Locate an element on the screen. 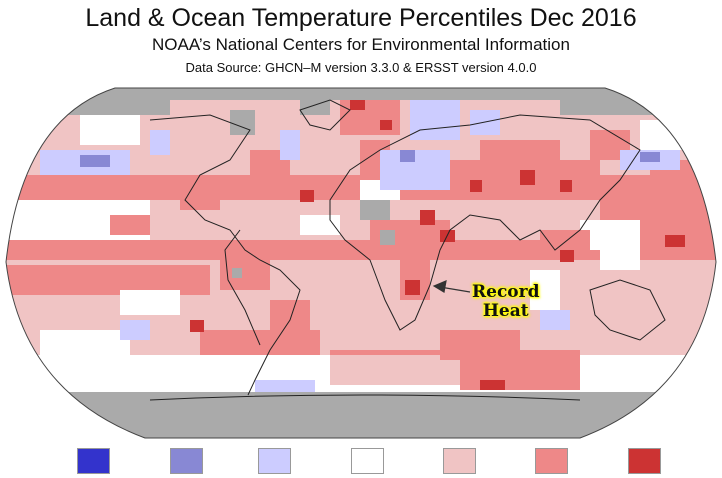 This screenshot has width=722, height=478. annotation-line-1: Record is located at coordinates (506, 292).